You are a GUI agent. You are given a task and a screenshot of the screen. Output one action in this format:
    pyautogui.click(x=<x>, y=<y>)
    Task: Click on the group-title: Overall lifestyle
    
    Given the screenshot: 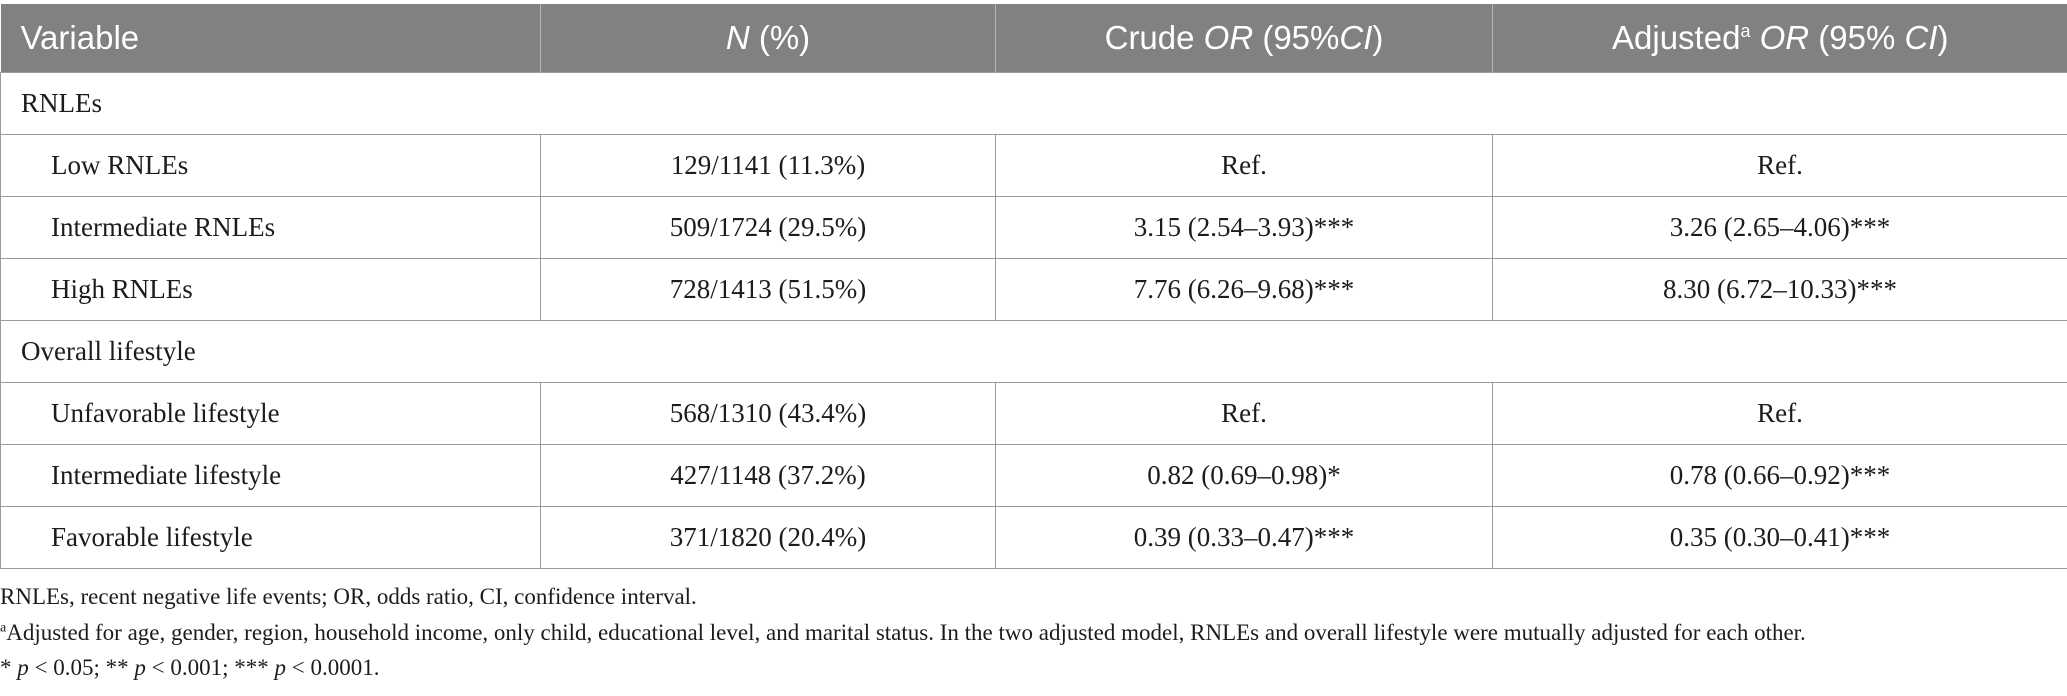 What is the action you would take?
    pyautogui.click(x=1033, y=351)
    